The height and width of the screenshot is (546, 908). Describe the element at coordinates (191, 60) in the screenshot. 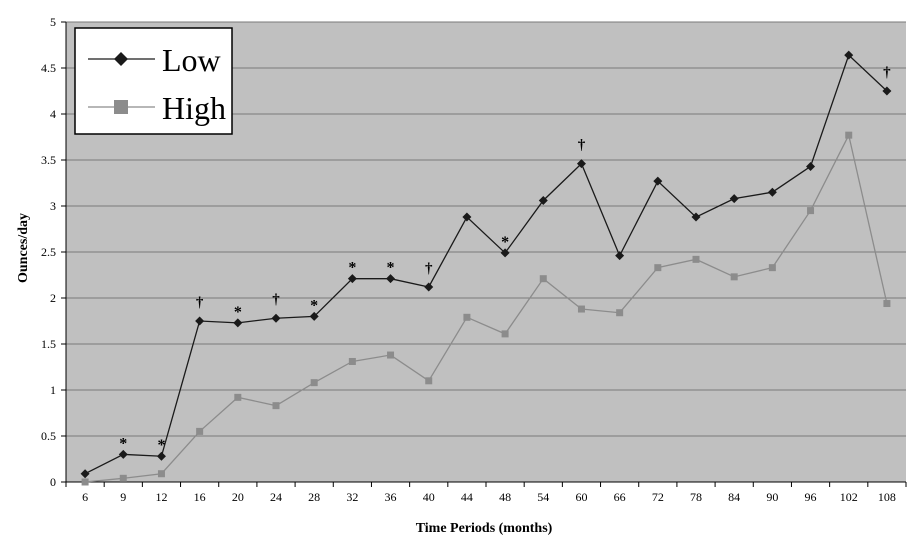

I see `legend-label-low: Low` at that location.